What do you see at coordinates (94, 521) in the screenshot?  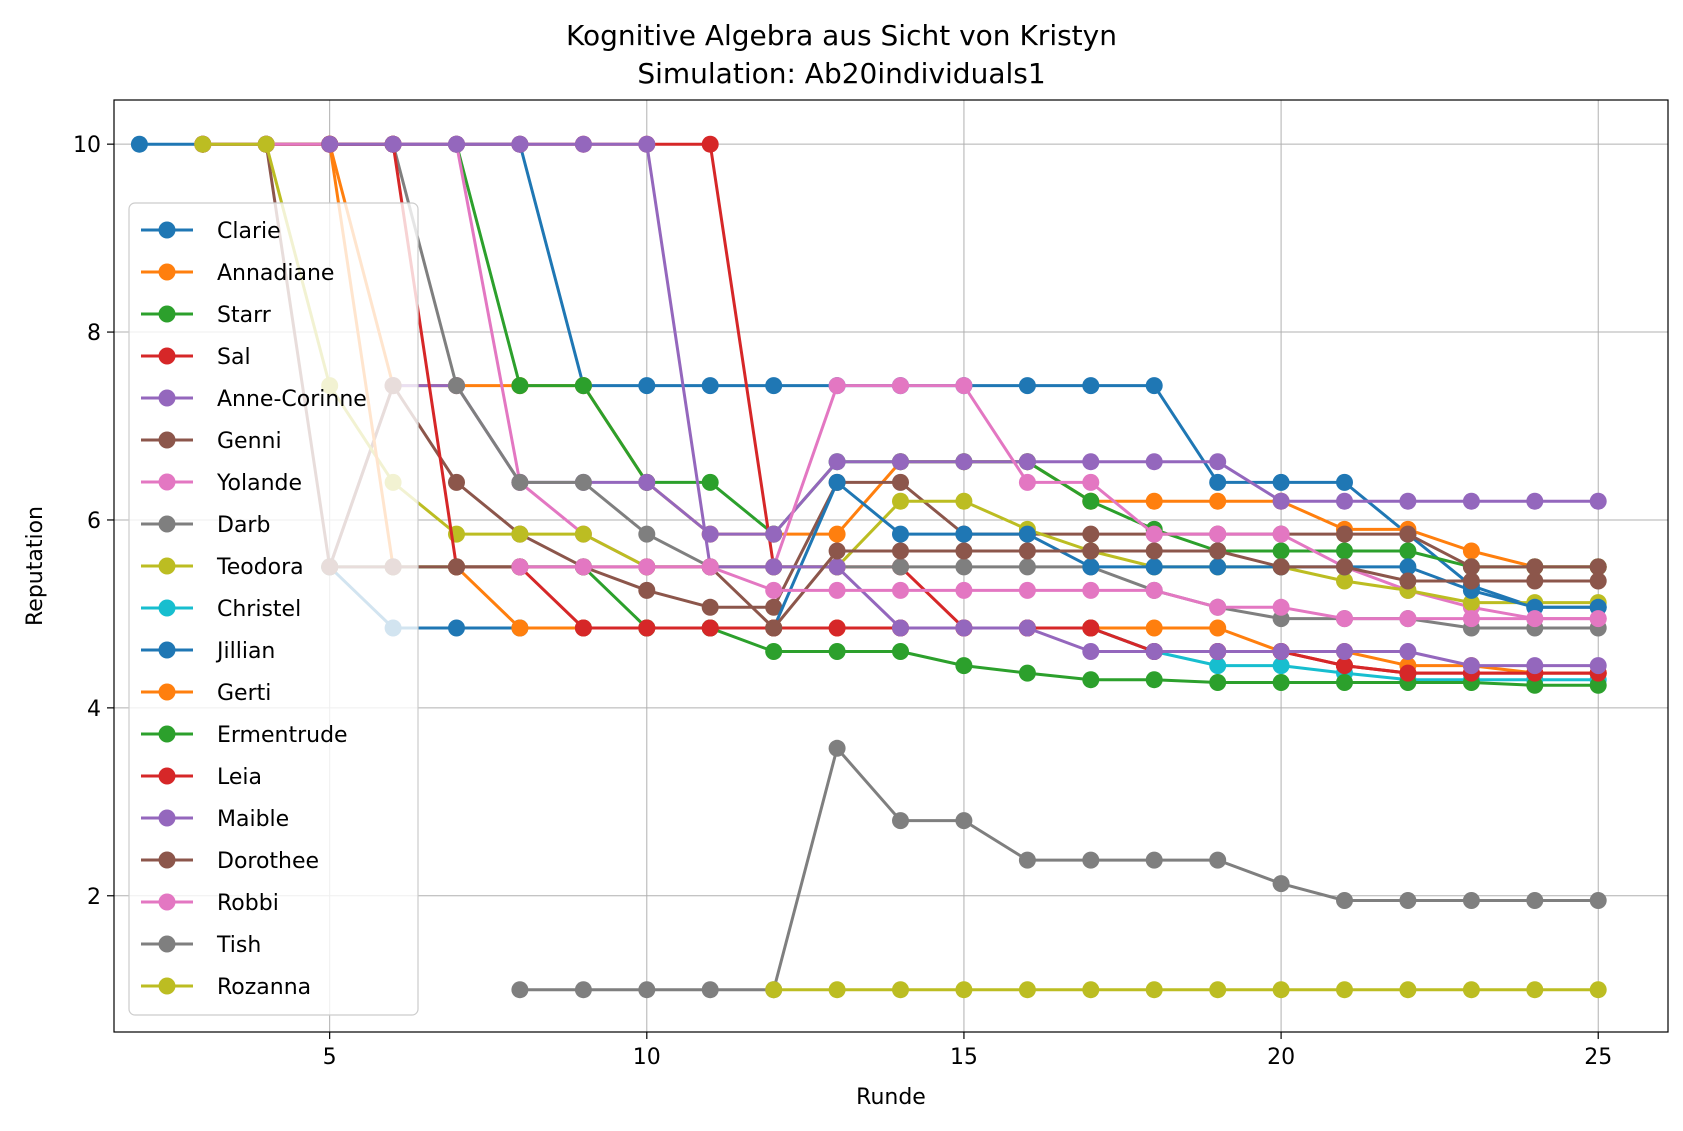 I see `y-tick-label: 6` at bounding box center [94, 521].